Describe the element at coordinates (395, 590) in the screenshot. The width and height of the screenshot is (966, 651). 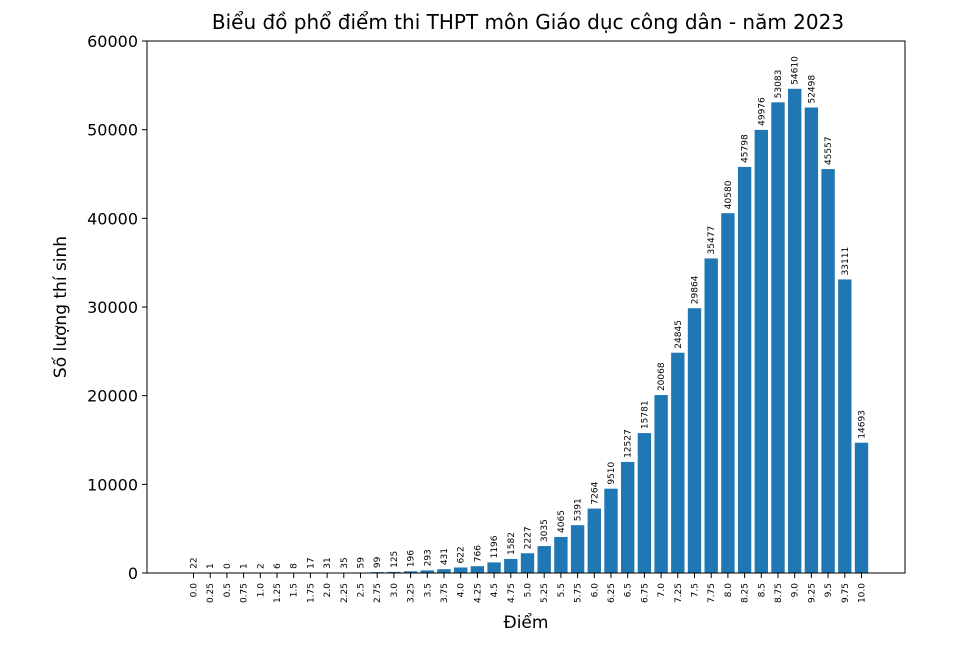
I see `x-tick-label-3.0: 3.0` at that location.